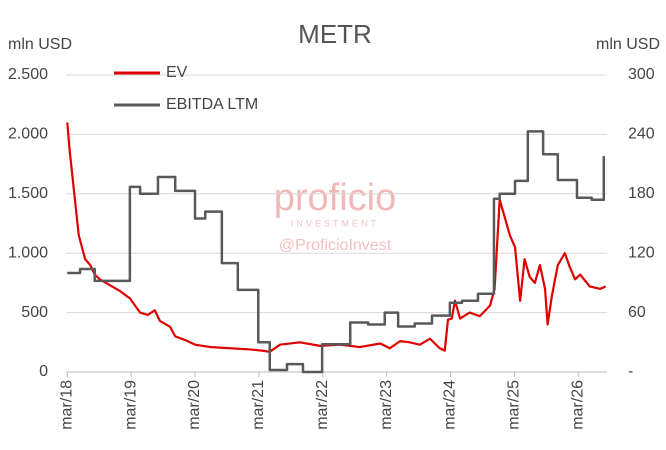 The width and height of the screenshot is (666, 450). I want to click on y-tick-label: 2.000, so click(28, 134).